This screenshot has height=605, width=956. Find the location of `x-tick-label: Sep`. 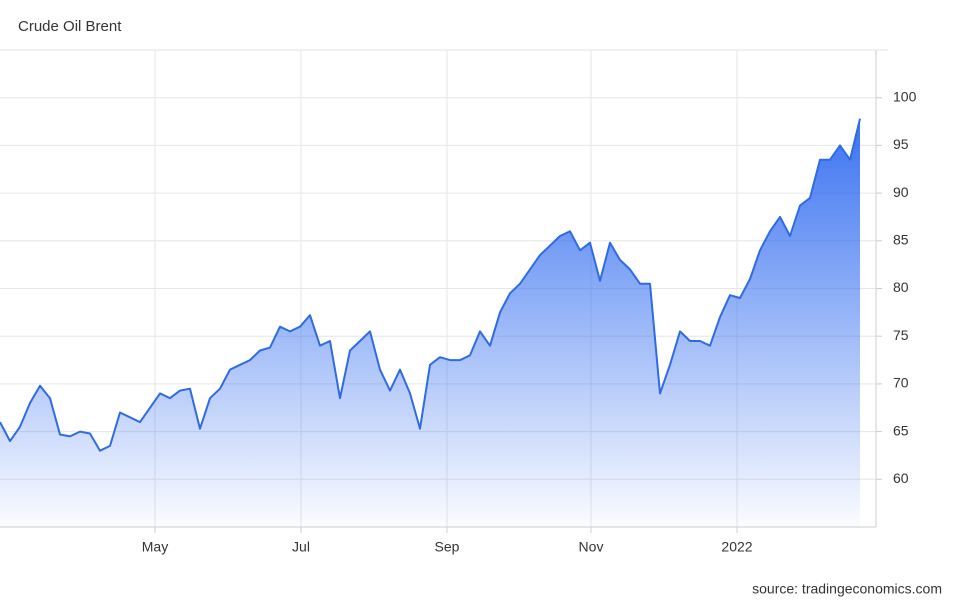

x-tick-label: Sep is located at coordinates (447, 547).